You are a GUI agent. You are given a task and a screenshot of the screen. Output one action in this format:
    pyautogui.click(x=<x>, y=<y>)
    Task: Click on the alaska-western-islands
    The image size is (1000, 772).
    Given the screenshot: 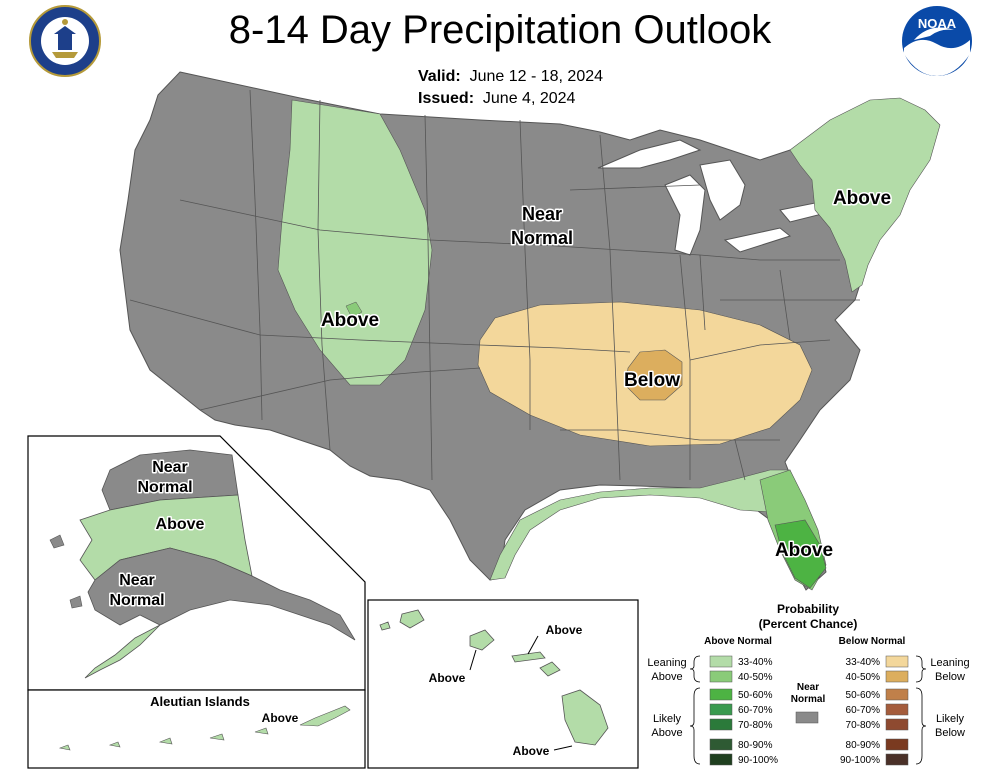 What is the action you would take?
    pyautogui.click(x=66, y=571)
    